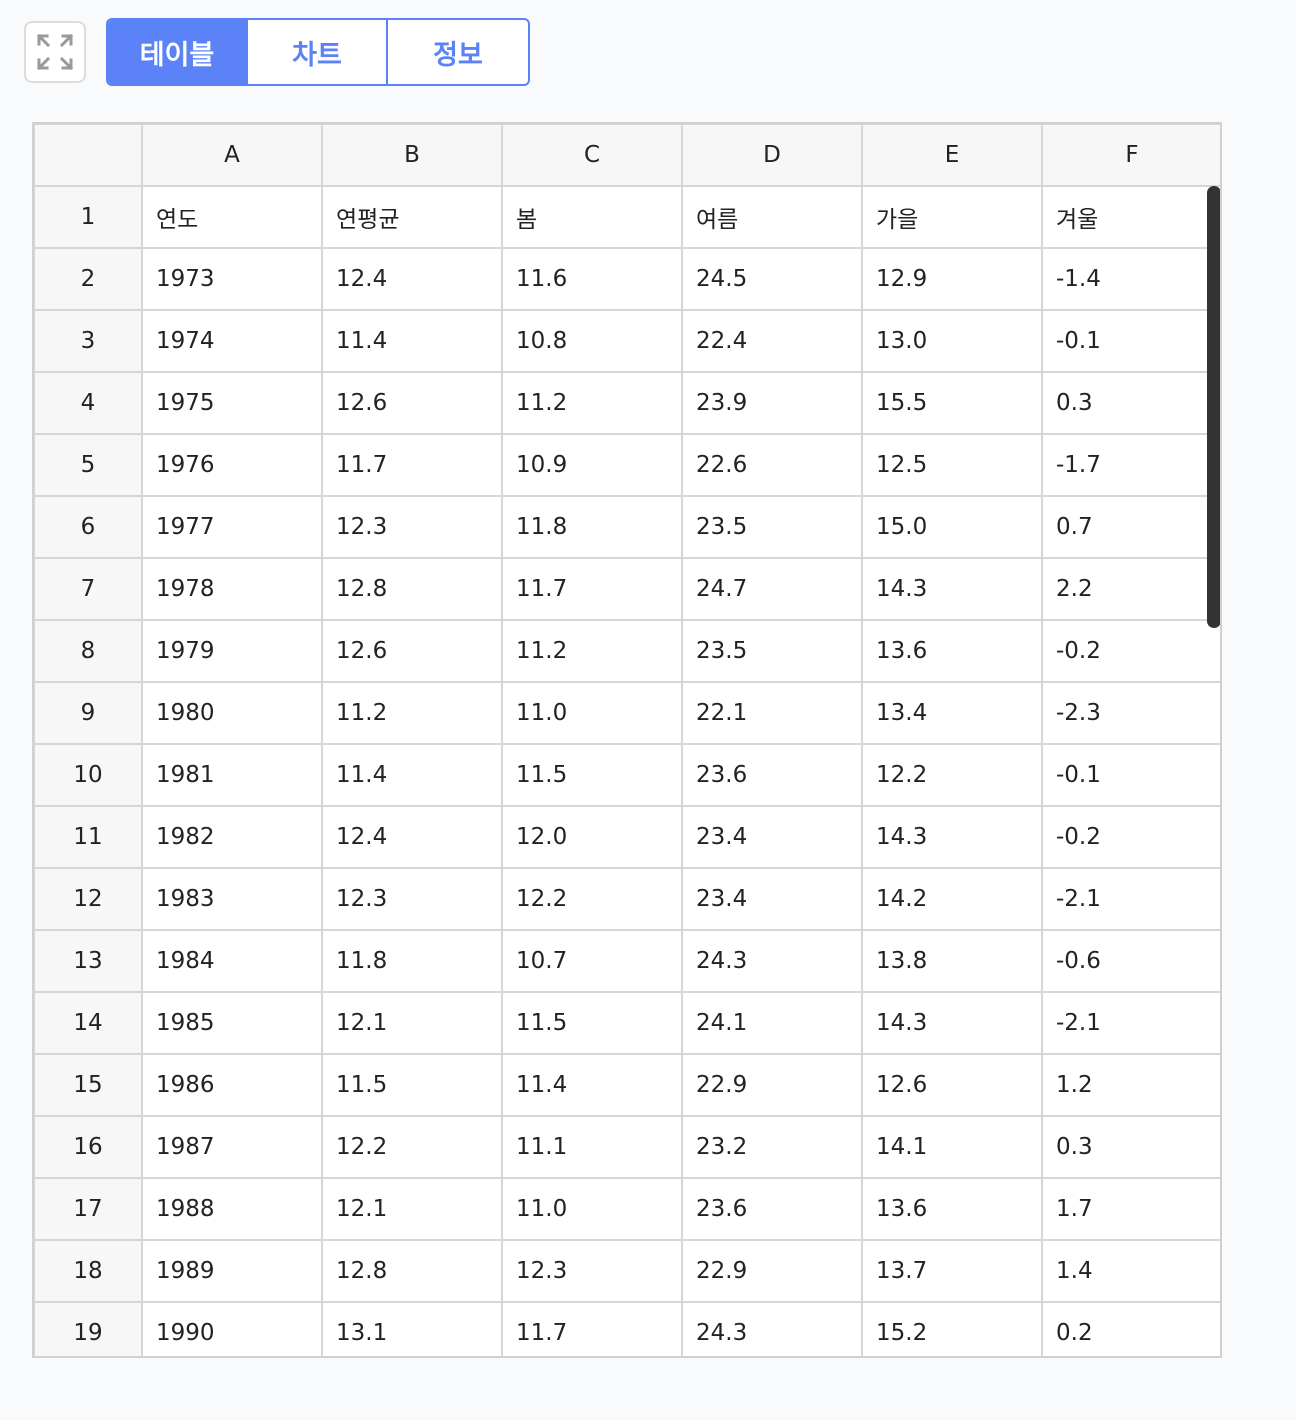 This screenshot has width=1296, height=1420. Describe the element at coordinates (772, 1147) in the screenshot. I see `table-cell: 23.2` at that location.